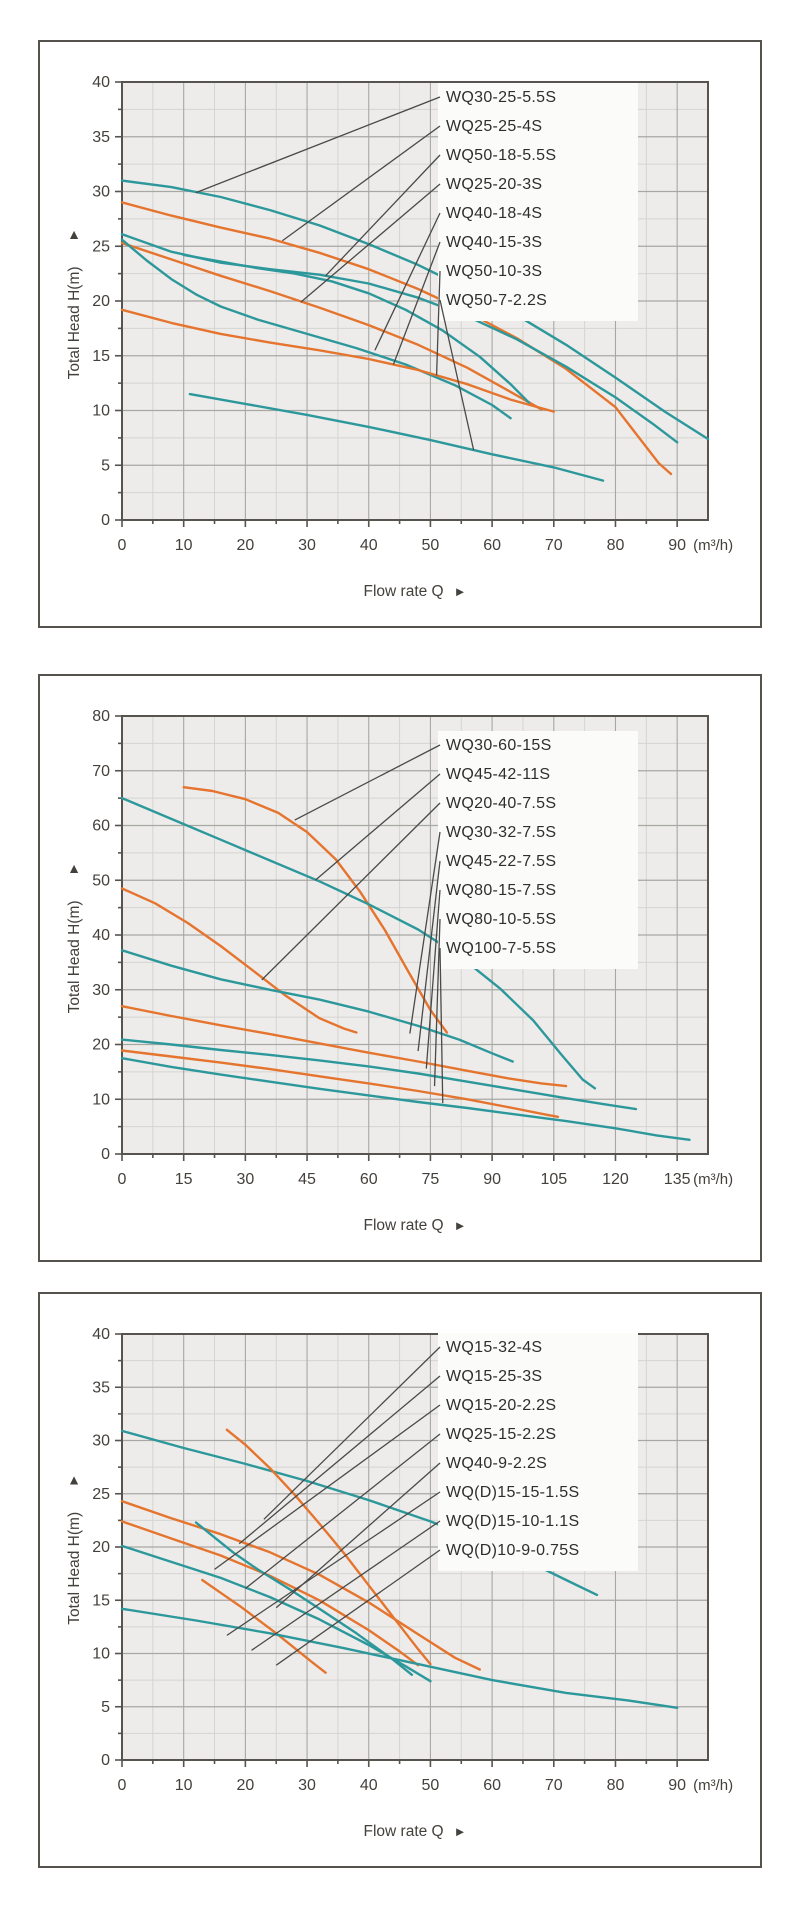  Describe the element at coordinates (438, 323) in the screenshot. I see `leader-line-WQ50-10-3S` at that location.